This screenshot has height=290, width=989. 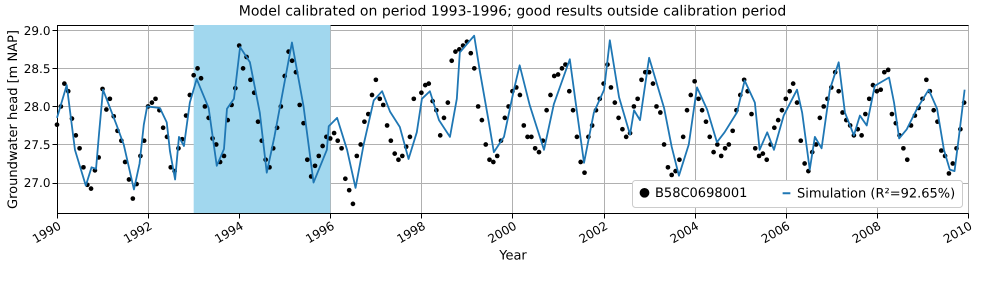 What do you see at coordinates (37, 183) in the screenshot?
I see `y-tick-label: 27.0` at bounding box center [37, 183].